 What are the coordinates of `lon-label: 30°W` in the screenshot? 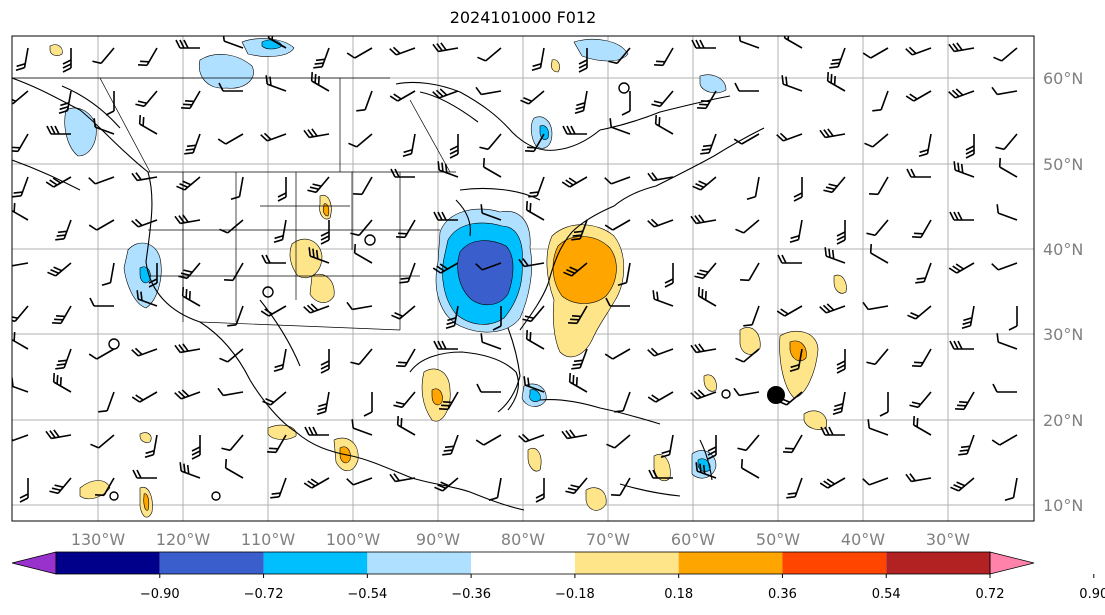 It's located at (948, 539).